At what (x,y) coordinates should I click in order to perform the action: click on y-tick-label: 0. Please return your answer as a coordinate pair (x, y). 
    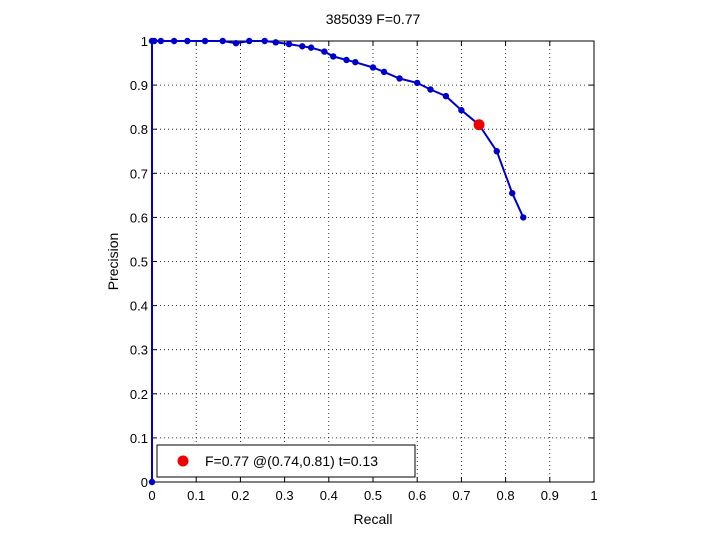
    Looking at the image, I should click on (144, 482).